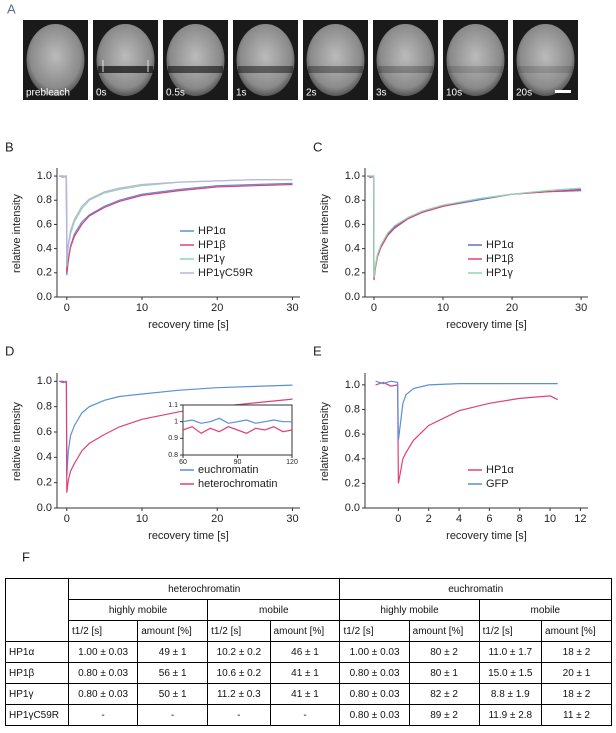 Image resolution: width=616 pixels, height=733 pixels. Describe the element at coordinates (510, 694) in the screenshot. I see `table-cell: 8.8 ± 1.9` at that location.